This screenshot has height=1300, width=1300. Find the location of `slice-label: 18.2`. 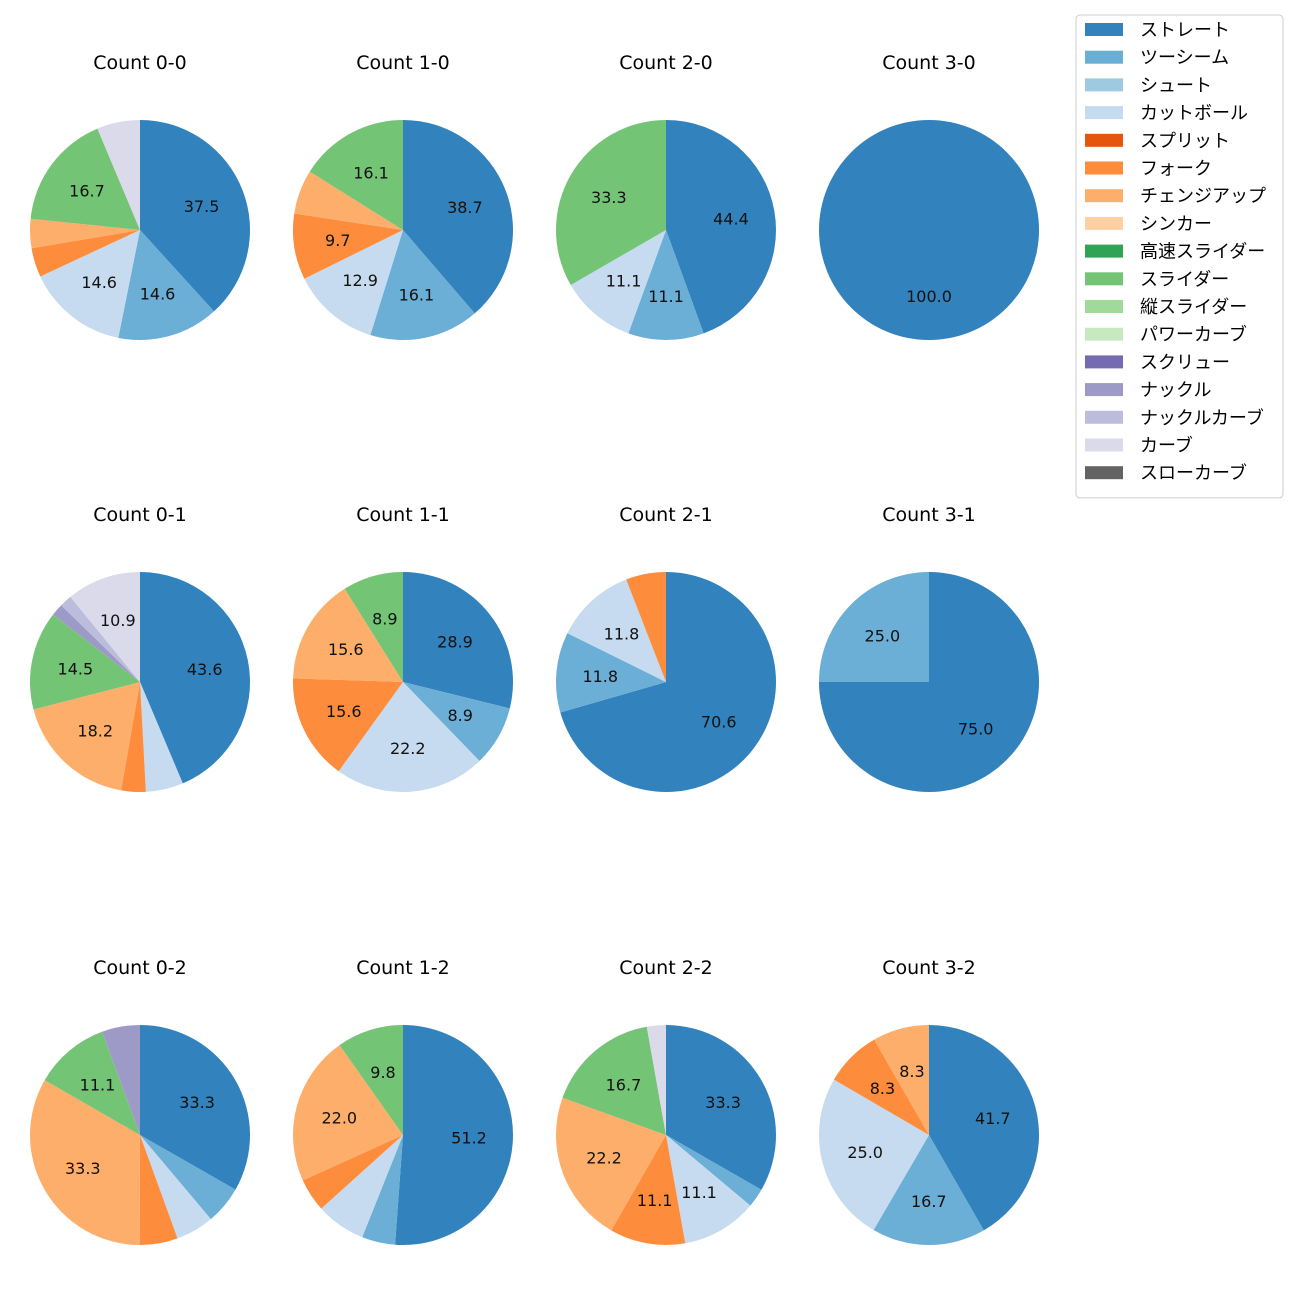

slice-label: 18.2 is located at coordinates (95, 731).